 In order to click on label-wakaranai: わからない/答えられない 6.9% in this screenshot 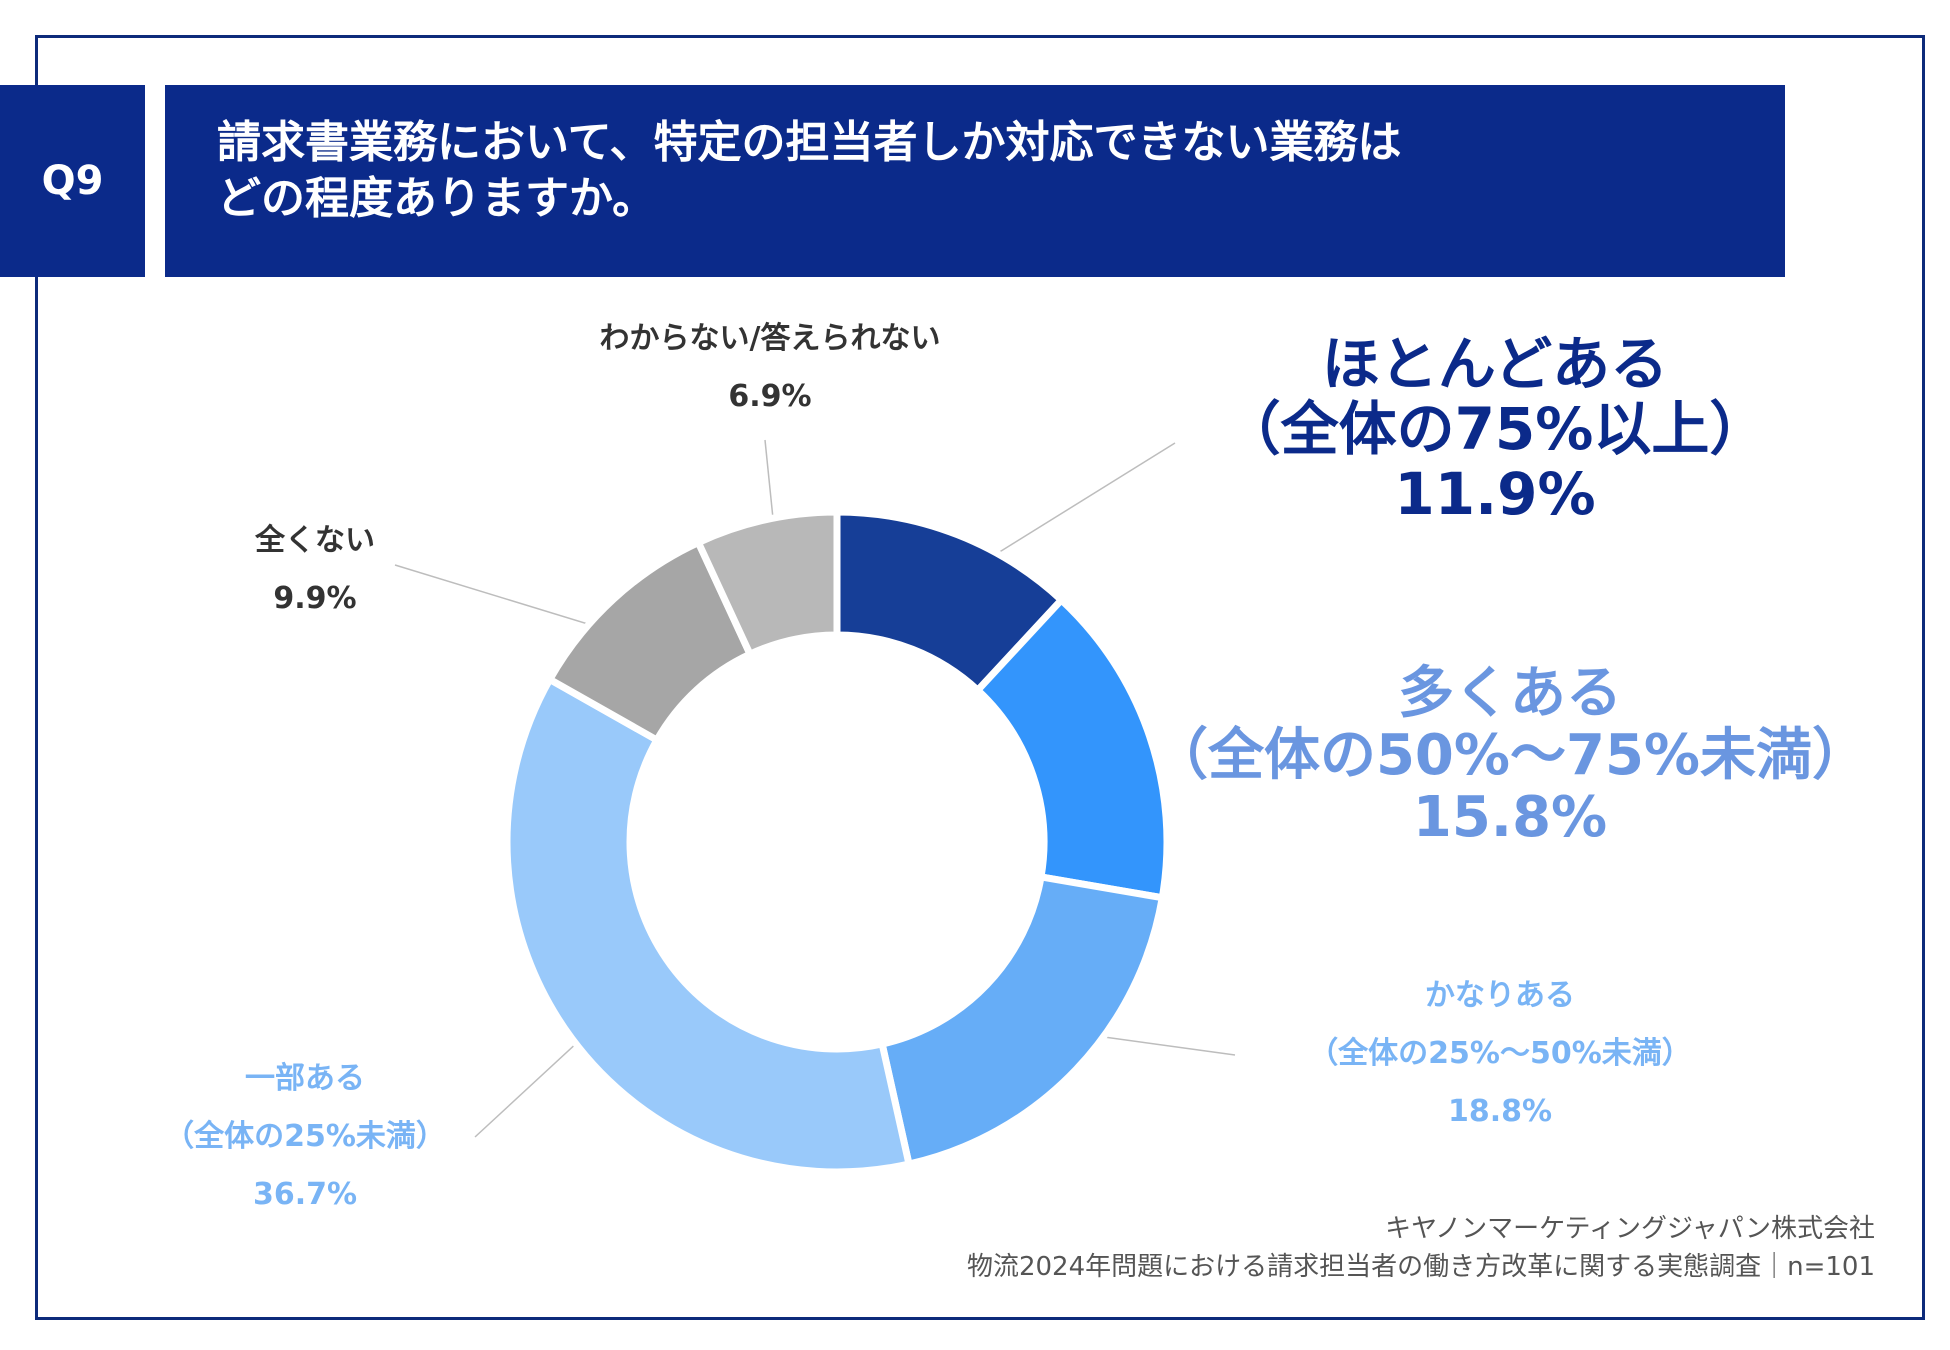, I will do `click(770, 368)`.